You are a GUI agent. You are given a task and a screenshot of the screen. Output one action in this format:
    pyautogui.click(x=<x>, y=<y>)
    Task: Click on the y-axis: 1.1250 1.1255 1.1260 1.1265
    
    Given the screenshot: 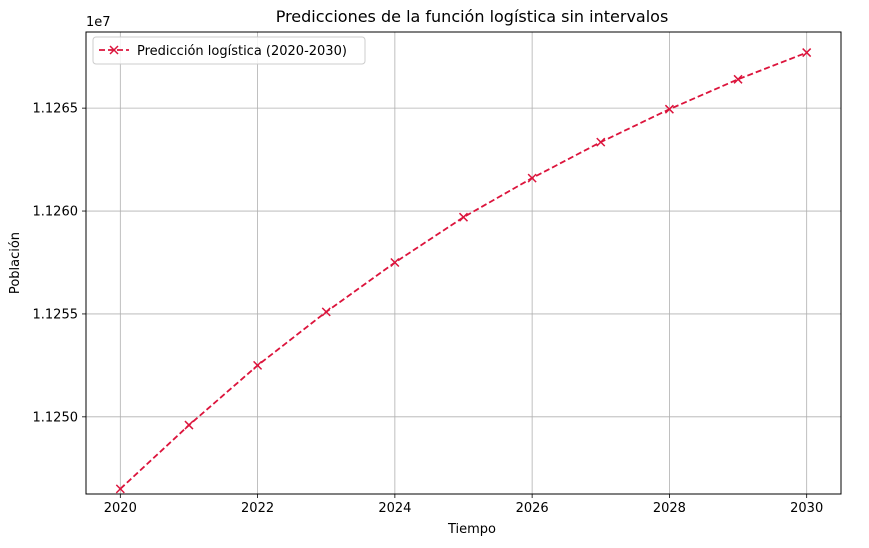 What is the action you would take?
    pyautogui.click(x=59, y=263)
    